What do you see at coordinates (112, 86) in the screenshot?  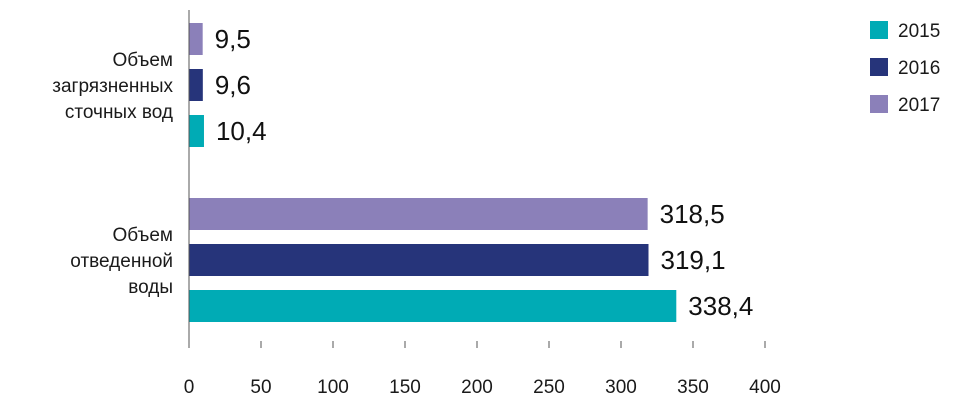 I see `category-label: загрязненных` at bounding box center [112, 86].